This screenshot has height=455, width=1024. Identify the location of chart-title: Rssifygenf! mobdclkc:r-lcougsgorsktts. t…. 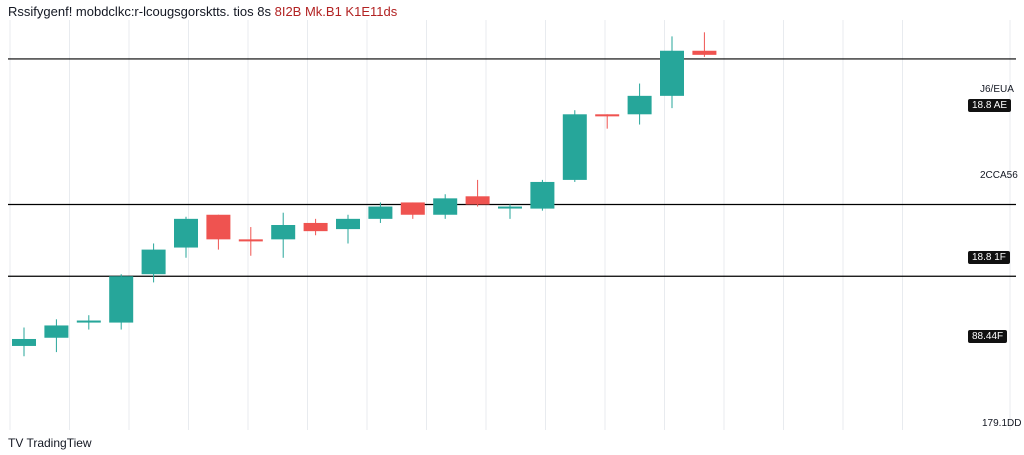
(202, 11).